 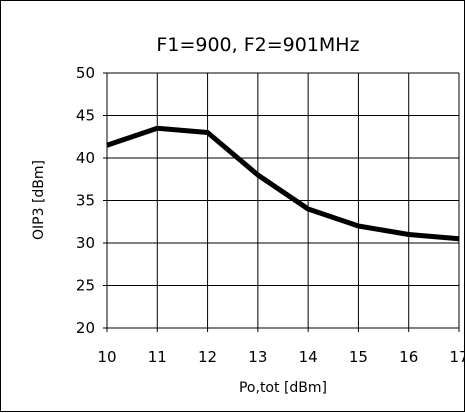 What do you see at coordinates (408, 357) in the screenshot?
I see `x-tick-label: 16` at bounding box center [408, 357].